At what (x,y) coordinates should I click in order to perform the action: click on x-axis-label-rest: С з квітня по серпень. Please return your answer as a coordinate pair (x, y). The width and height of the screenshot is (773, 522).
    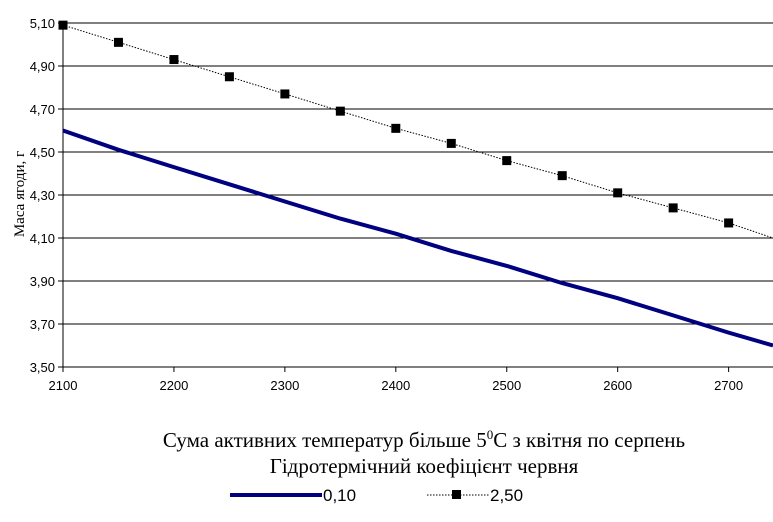
    Looking at the image, I should click on (589, 440).